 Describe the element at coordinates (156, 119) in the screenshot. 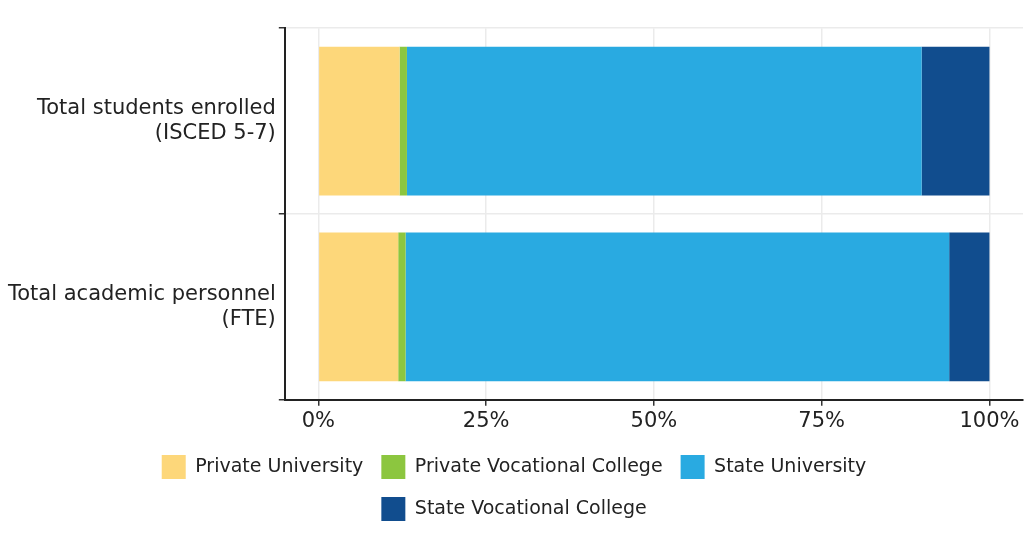

I see `y-tick-label: Total students enrolled (ISCED 5-7)` at that location.